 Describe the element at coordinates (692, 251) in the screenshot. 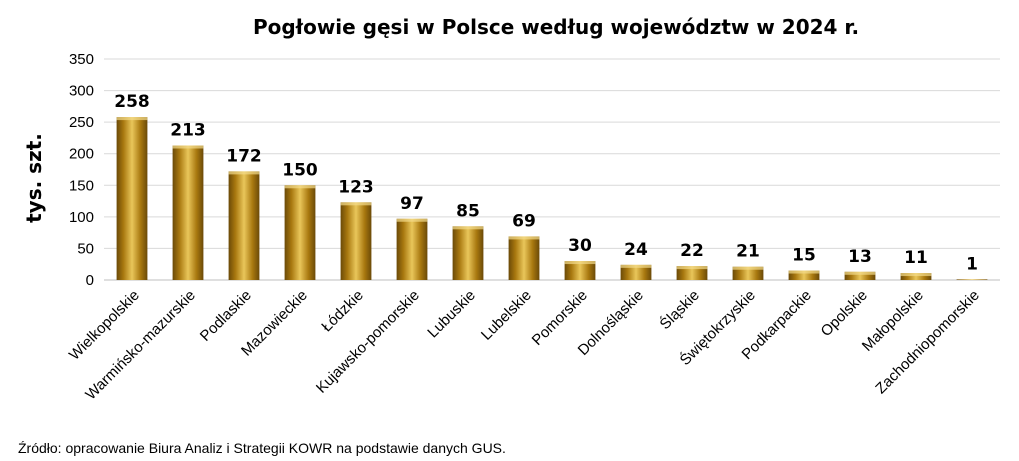

I see `data-label: 22` at that location.